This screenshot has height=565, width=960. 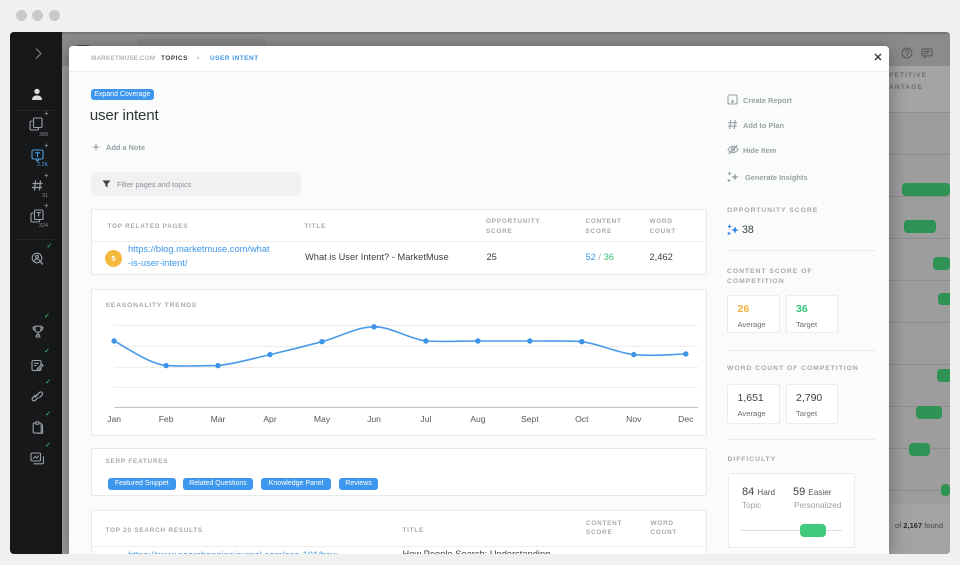 What do you see at coordinates (270, 419) in the screenshot?
I see `svg-text: Apr` at bounding box center [270, 419].